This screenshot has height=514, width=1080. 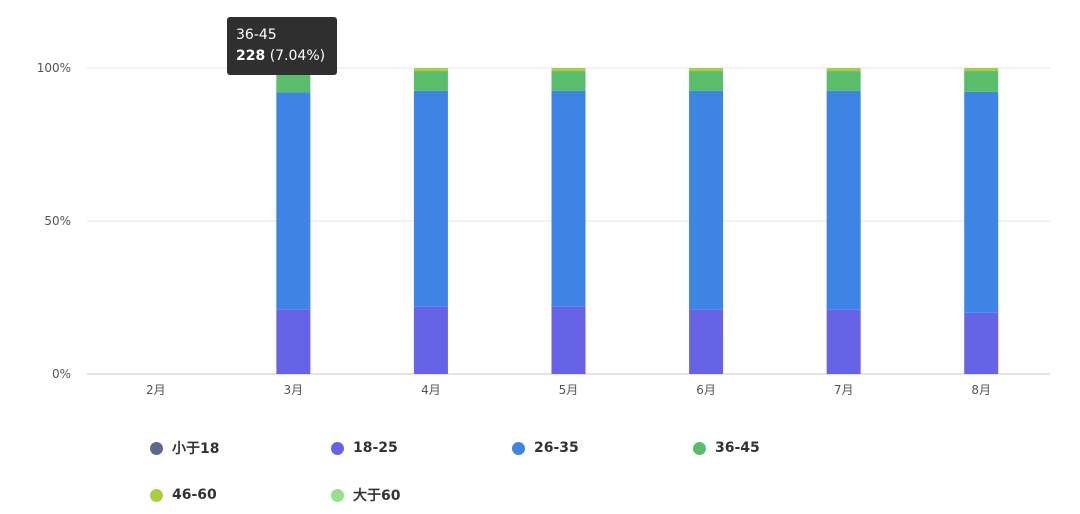 What do you see at coordinates (421, 495) in the screenshot?
I see `legend-item: 大于60` at bounding box center [421, 495].